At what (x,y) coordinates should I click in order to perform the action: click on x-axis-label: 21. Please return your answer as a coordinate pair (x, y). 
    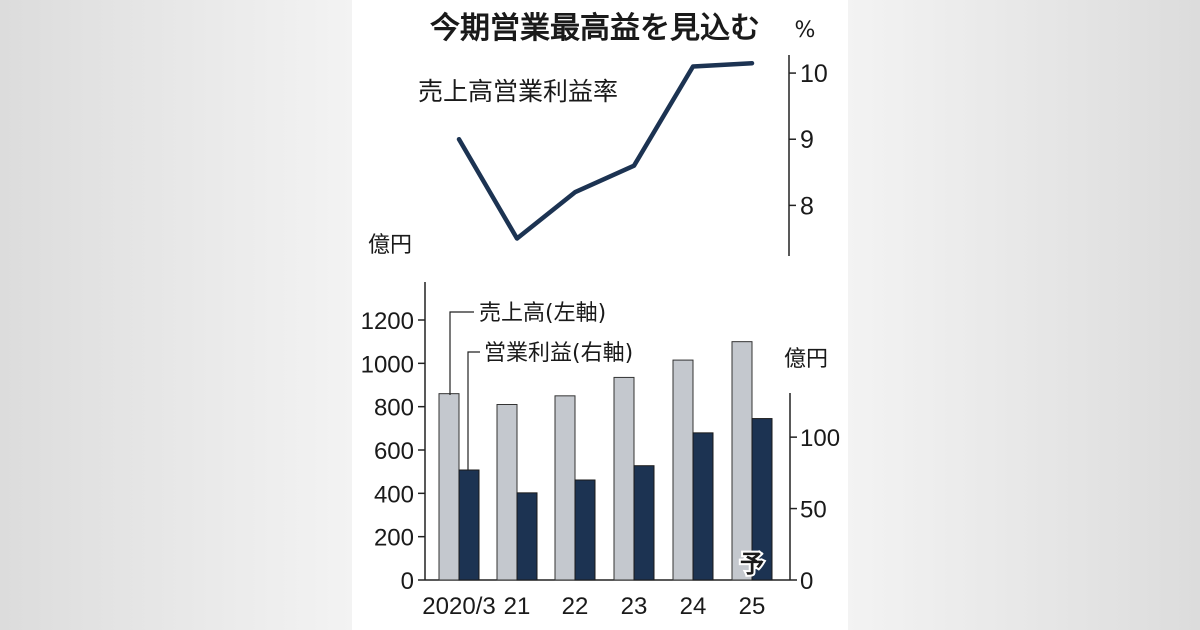
    Looking at the image, I should click on (517, 606).